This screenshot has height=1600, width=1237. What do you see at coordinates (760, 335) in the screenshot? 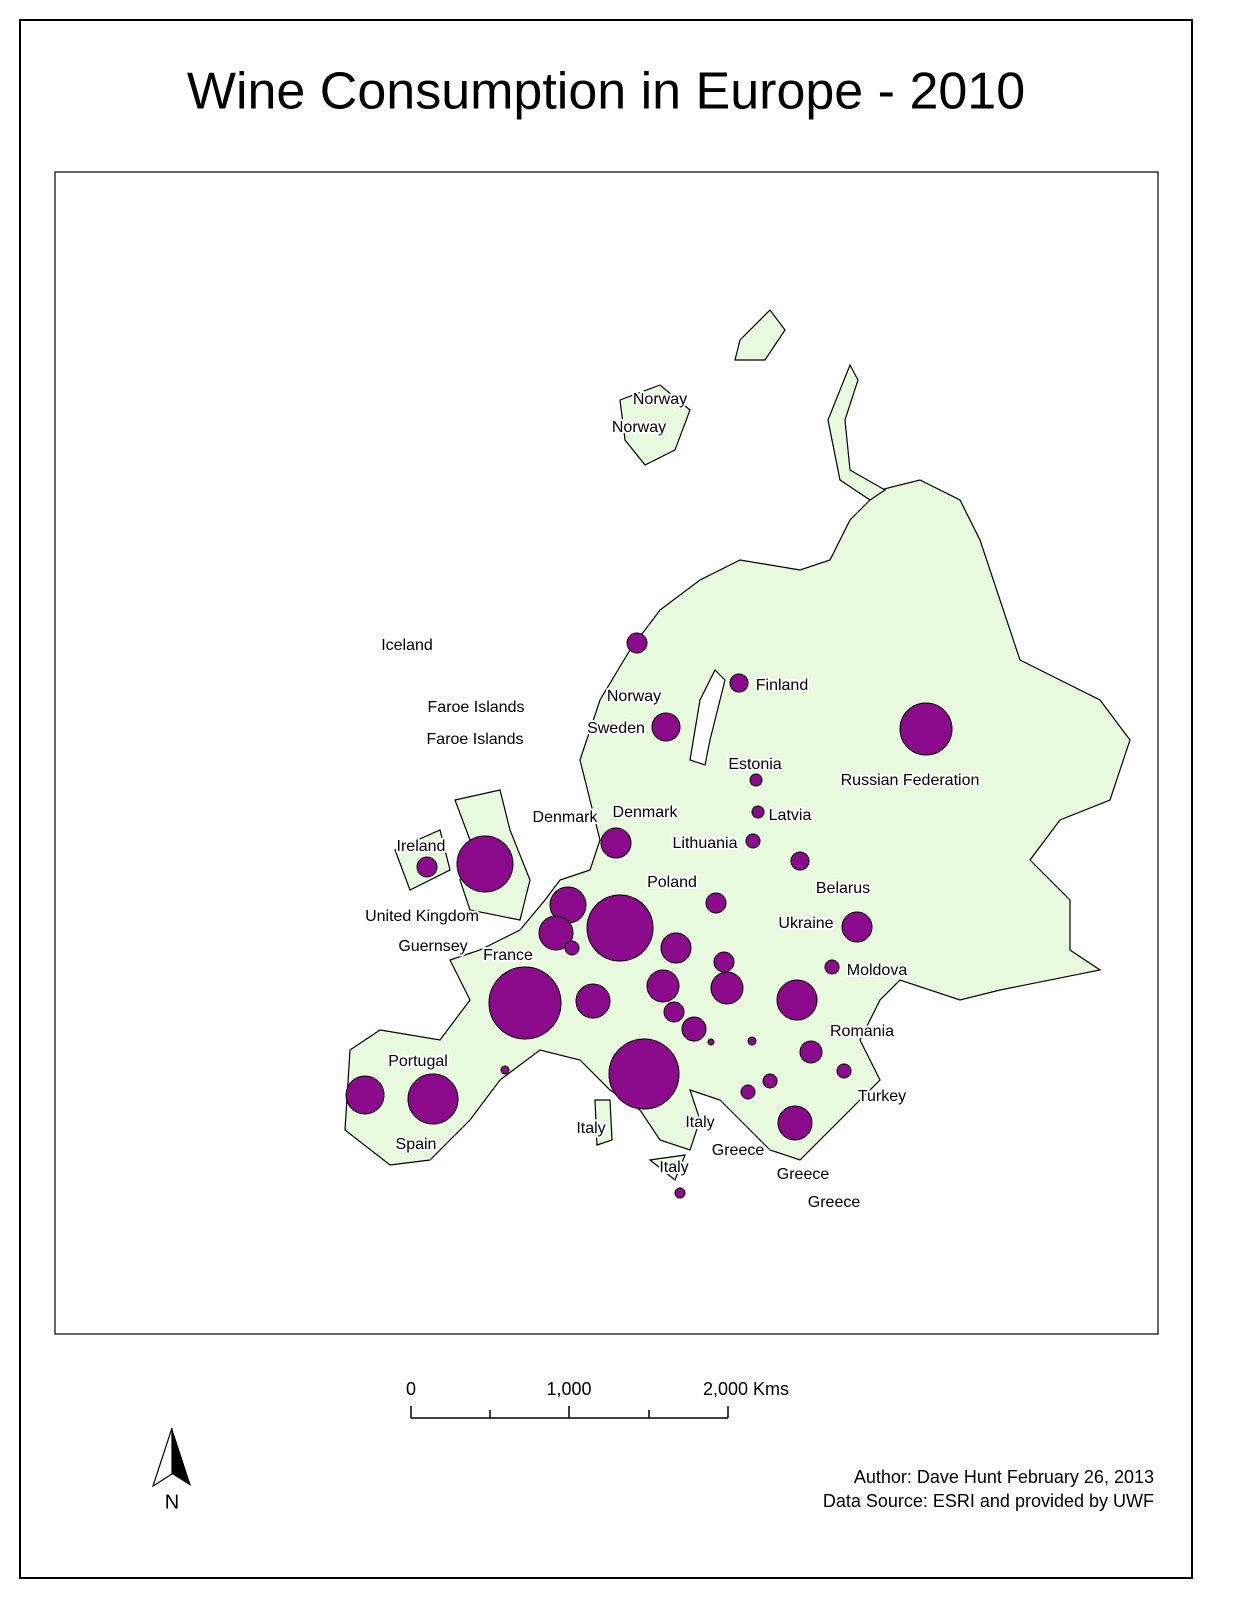
I see `franz-josef` at bounding box center [760, 335].